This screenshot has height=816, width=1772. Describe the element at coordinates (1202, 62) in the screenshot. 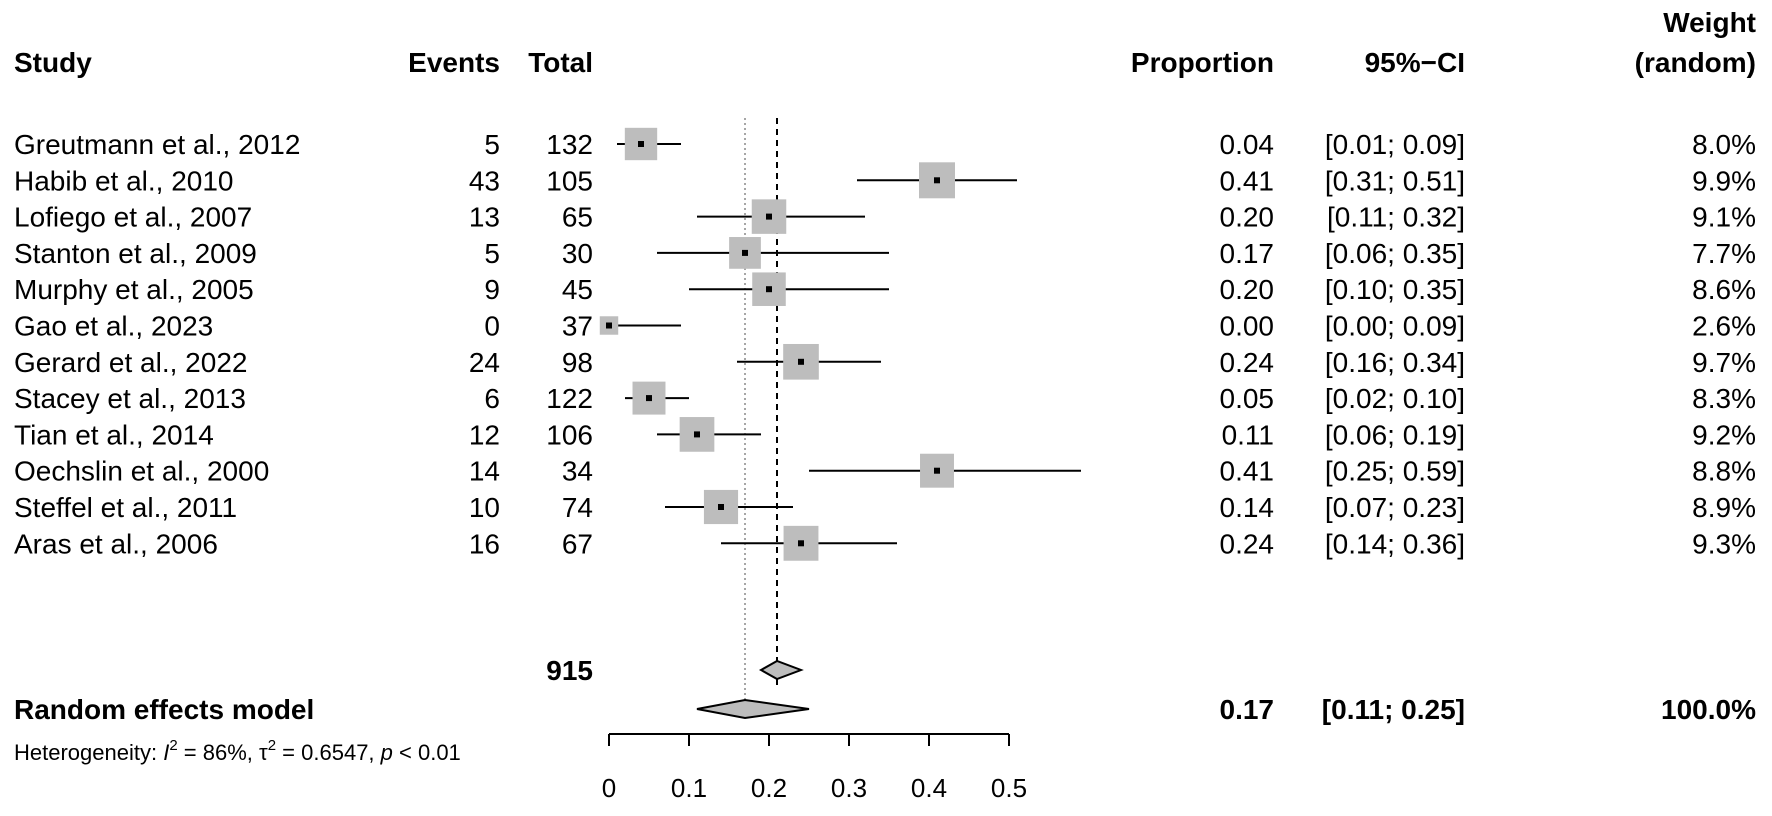

I see `header-proportion: Proportion` at that location.